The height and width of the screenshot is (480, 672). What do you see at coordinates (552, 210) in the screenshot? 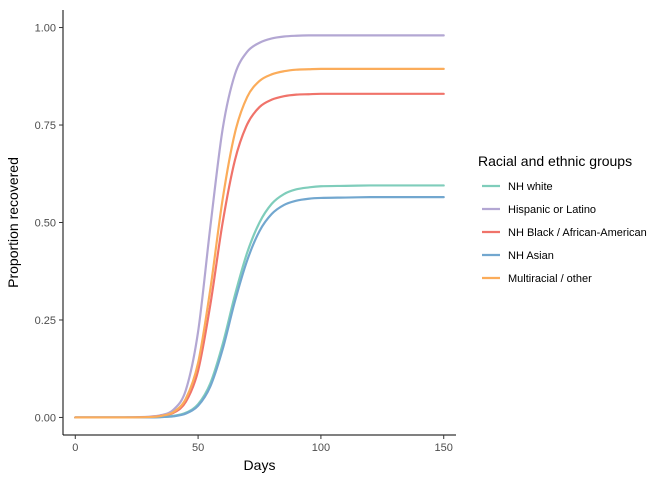
I see `legend-label: Hispanic or Latino` at bounding box center [552, 210].